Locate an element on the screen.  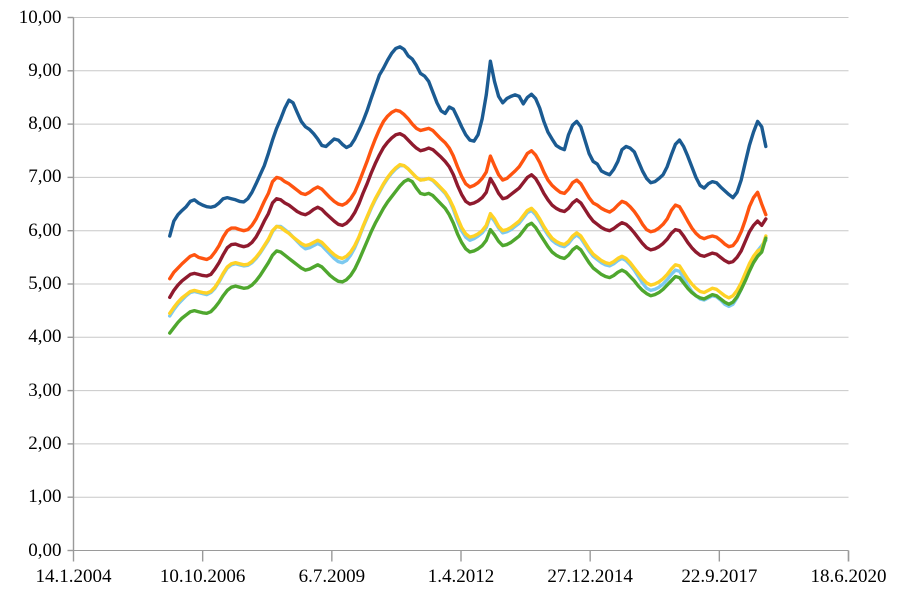
x-axis-tick-label: 6.7.2009 is located at coordinates (332, 576).